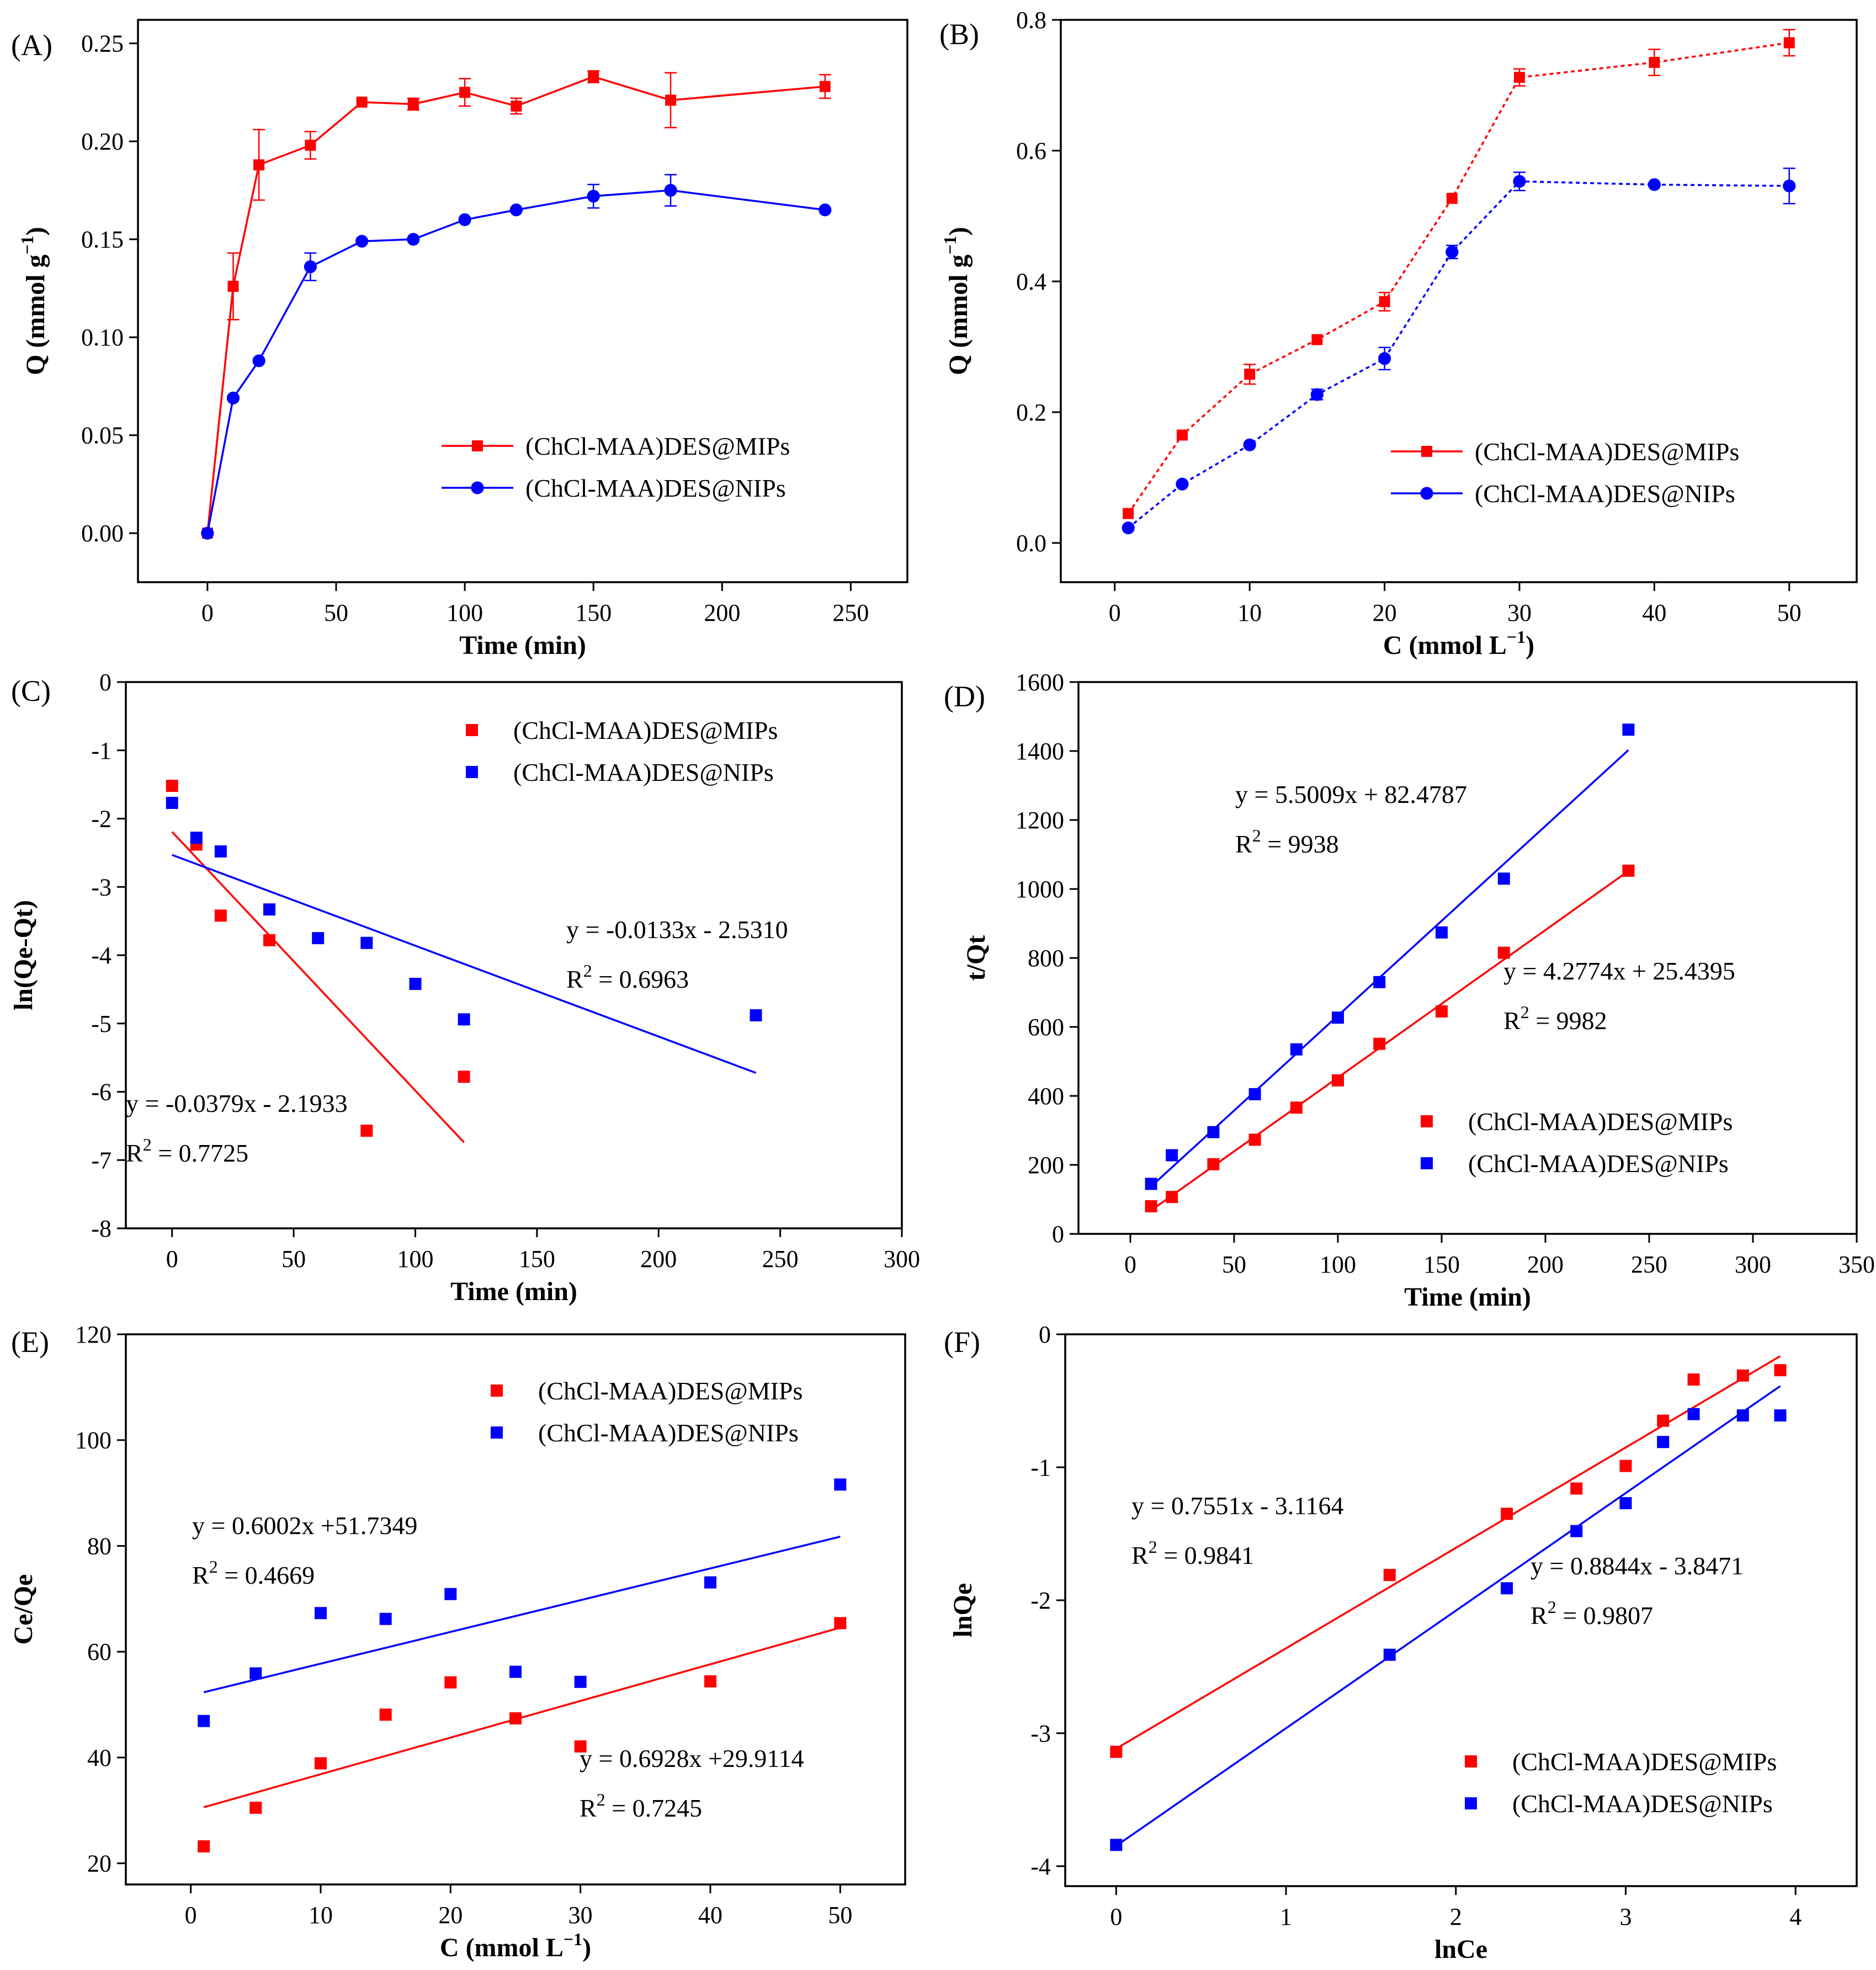  What do you see at coordinates (304, 1550) in the screenshot?
I see `fit-equation-nips: y = 0.6002x +51.7349 R2 = 0.4669` at bounding box center [304, 1550].